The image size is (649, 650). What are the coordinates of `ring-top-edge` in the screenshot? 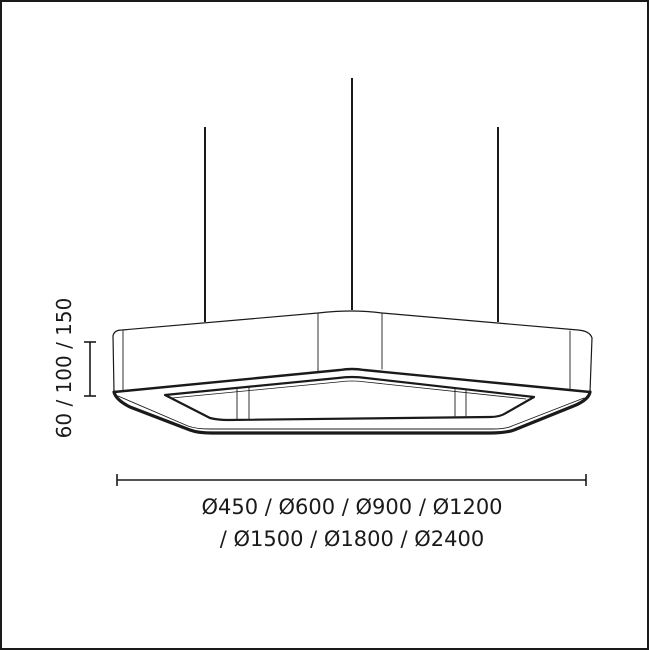 It's located at (352, 324).